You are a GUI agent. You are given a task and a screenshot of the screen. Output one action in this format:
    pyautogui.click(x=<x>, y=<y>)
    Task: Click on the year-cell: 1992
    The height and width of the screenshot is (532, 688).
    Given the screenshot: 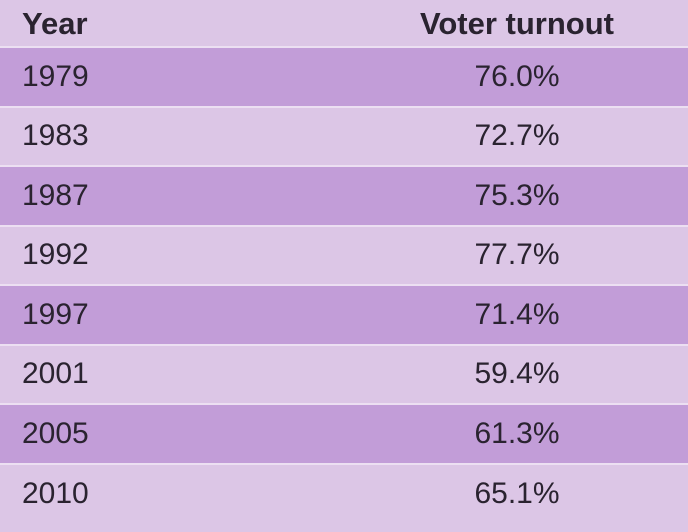 What is the action you would take?
    pyautogui.click(x=55, y=255)
    